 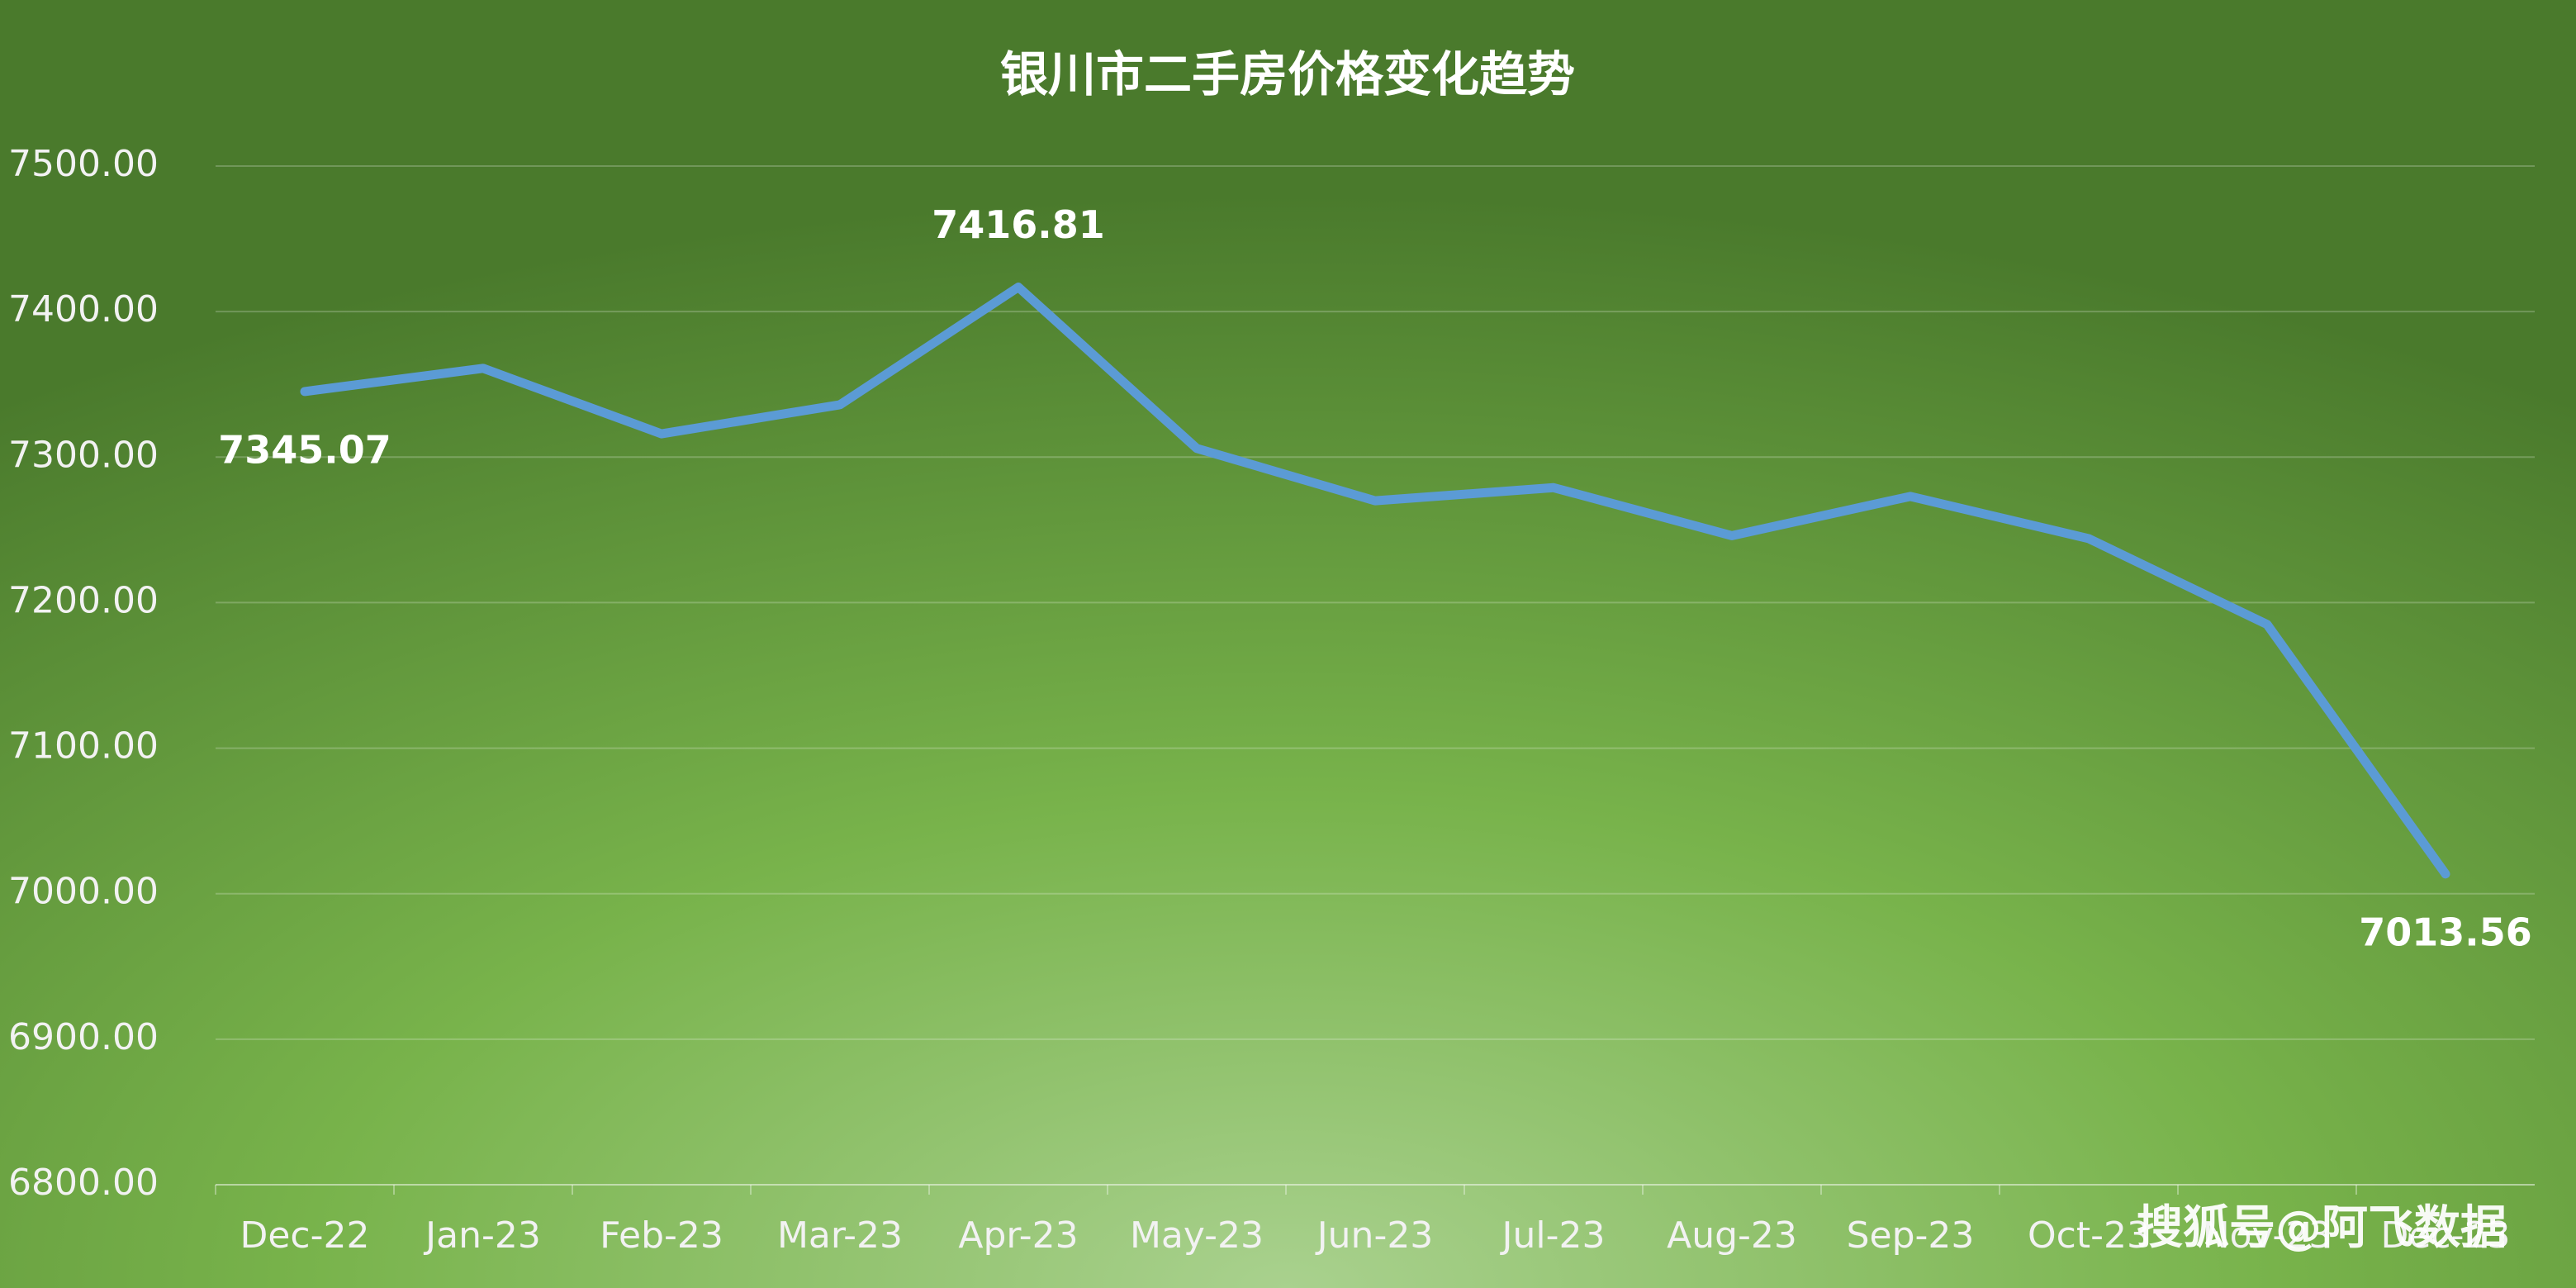 I want to click on x-tick-label: Nov-23, so click(x=2267, y=1235).